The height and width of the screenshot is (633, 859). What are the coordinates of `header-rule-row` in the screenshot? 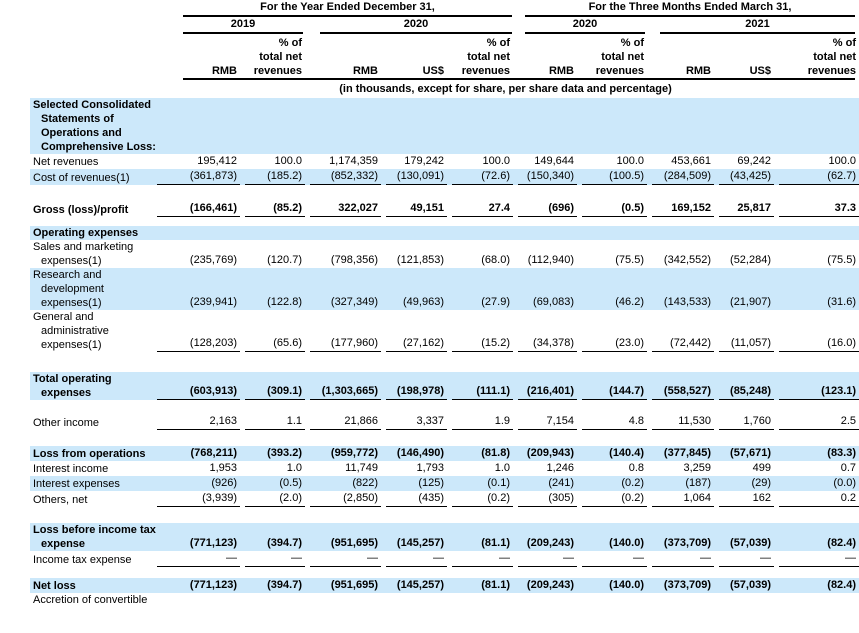 It's located at (444, 80).